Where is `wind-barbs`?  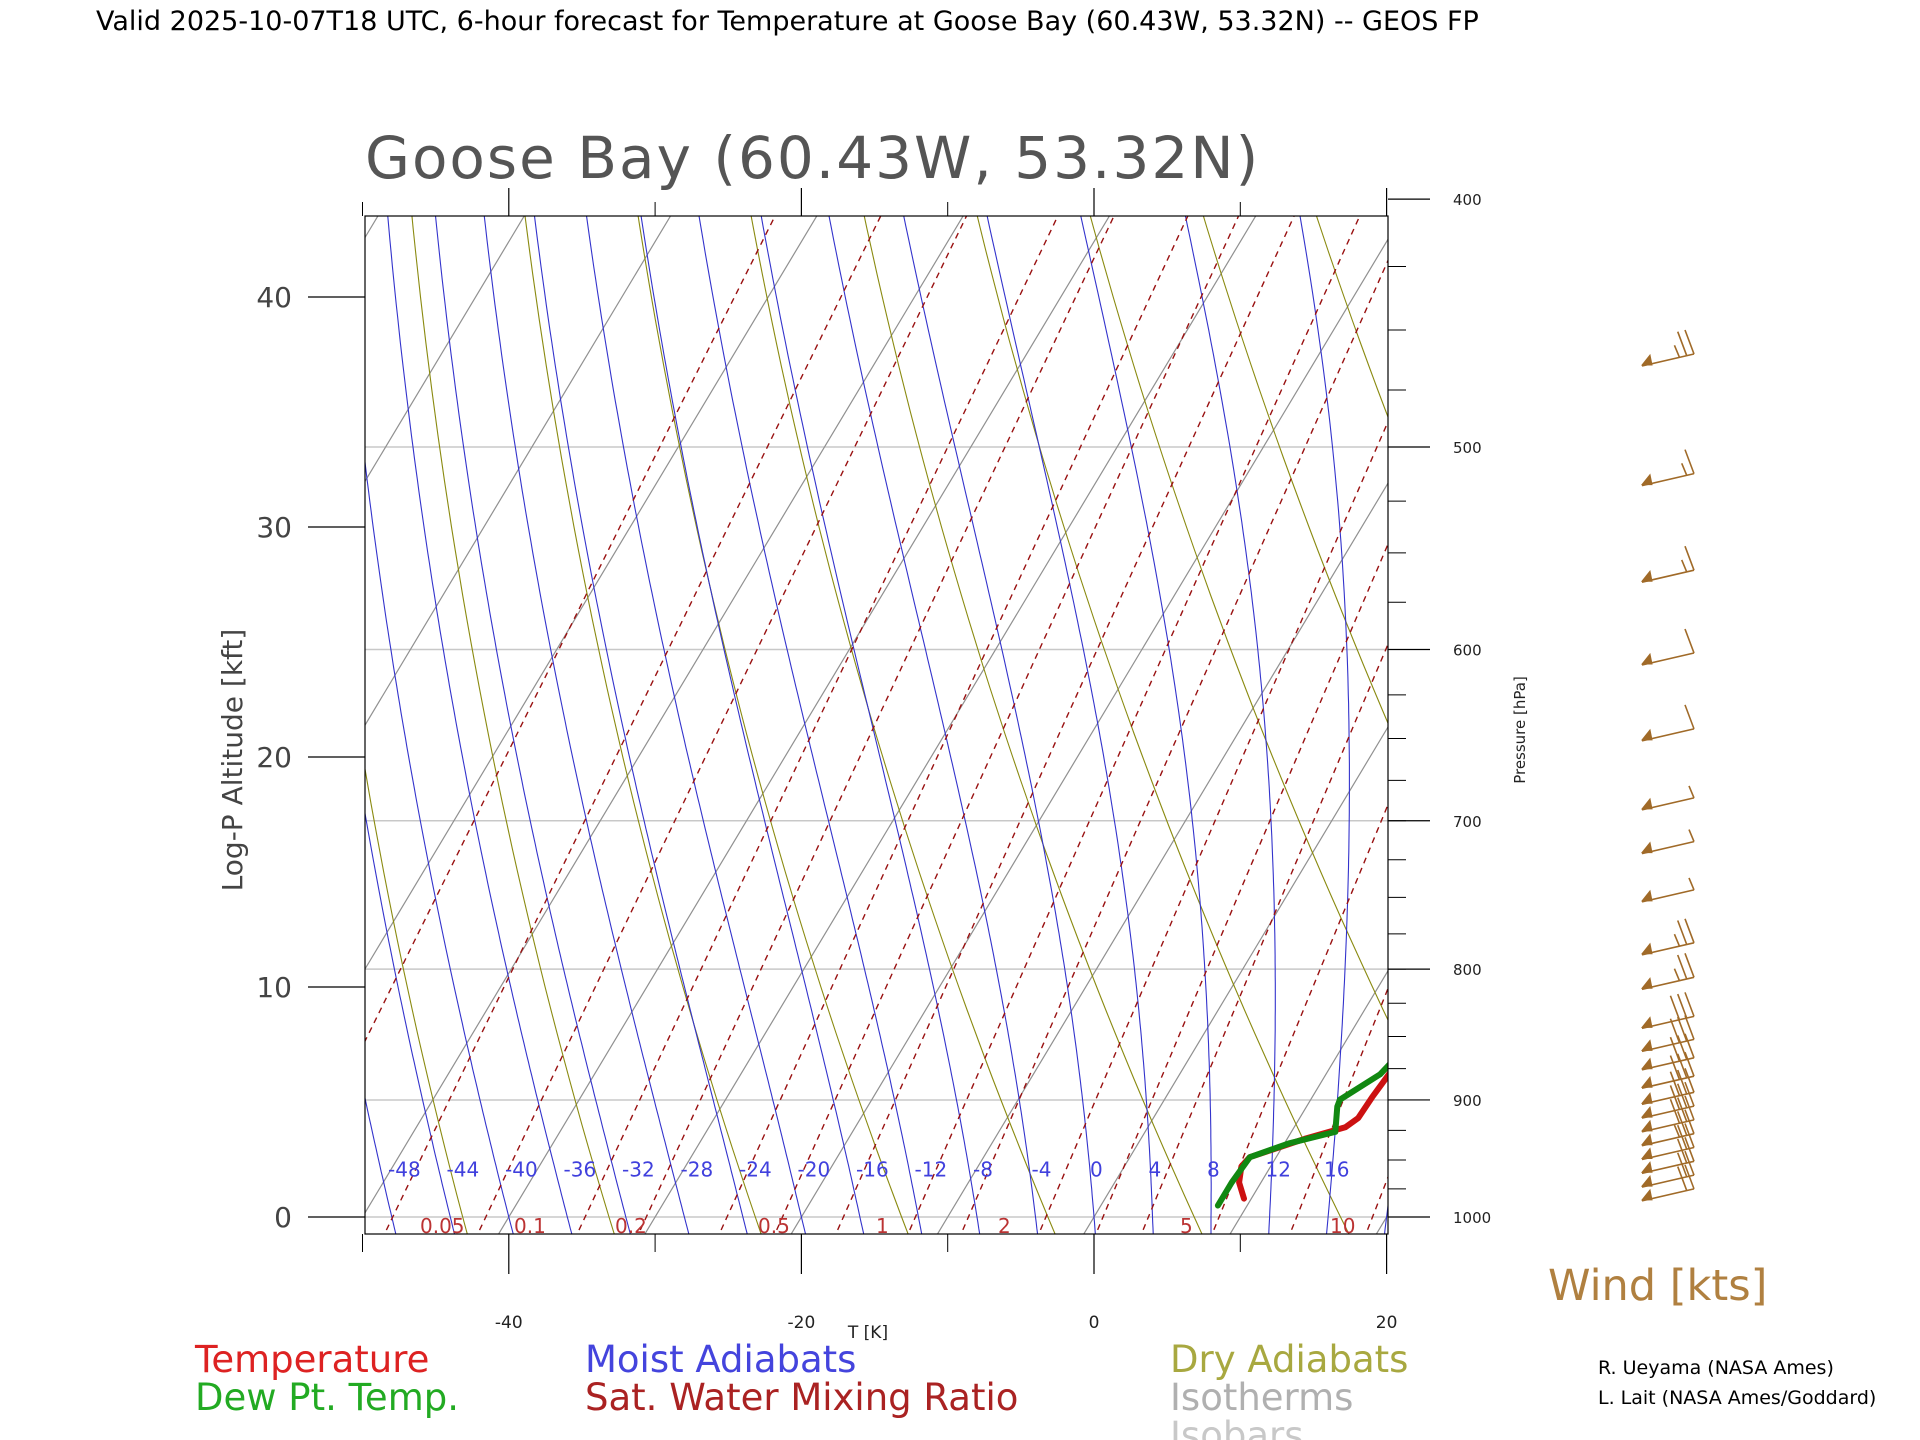
wind-barbs is located at coordinates (1667, 765).